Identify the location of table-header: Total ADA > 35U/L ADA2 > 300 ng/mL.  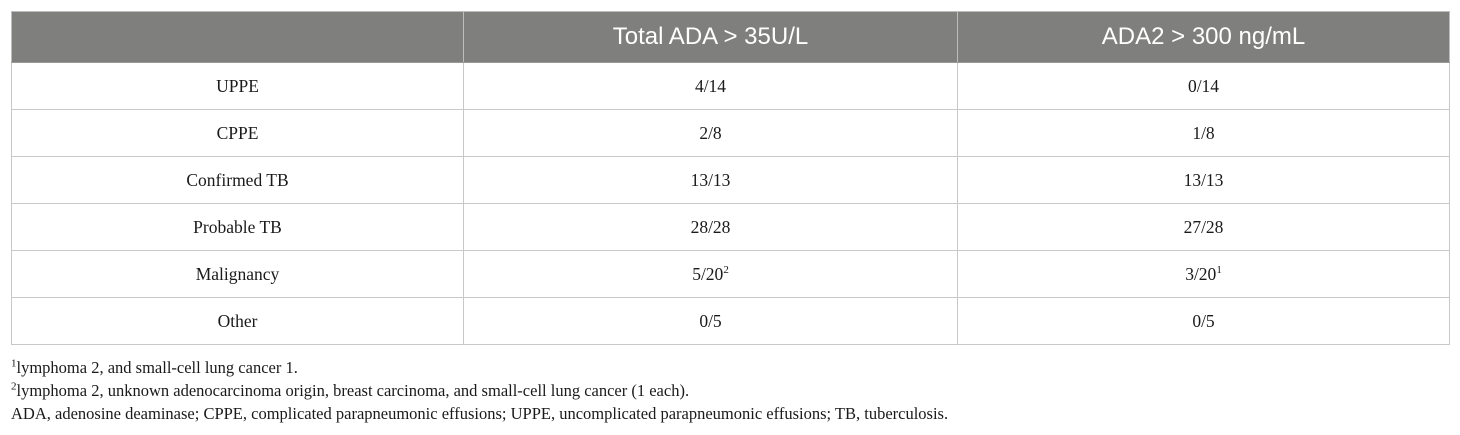
(730, 37).